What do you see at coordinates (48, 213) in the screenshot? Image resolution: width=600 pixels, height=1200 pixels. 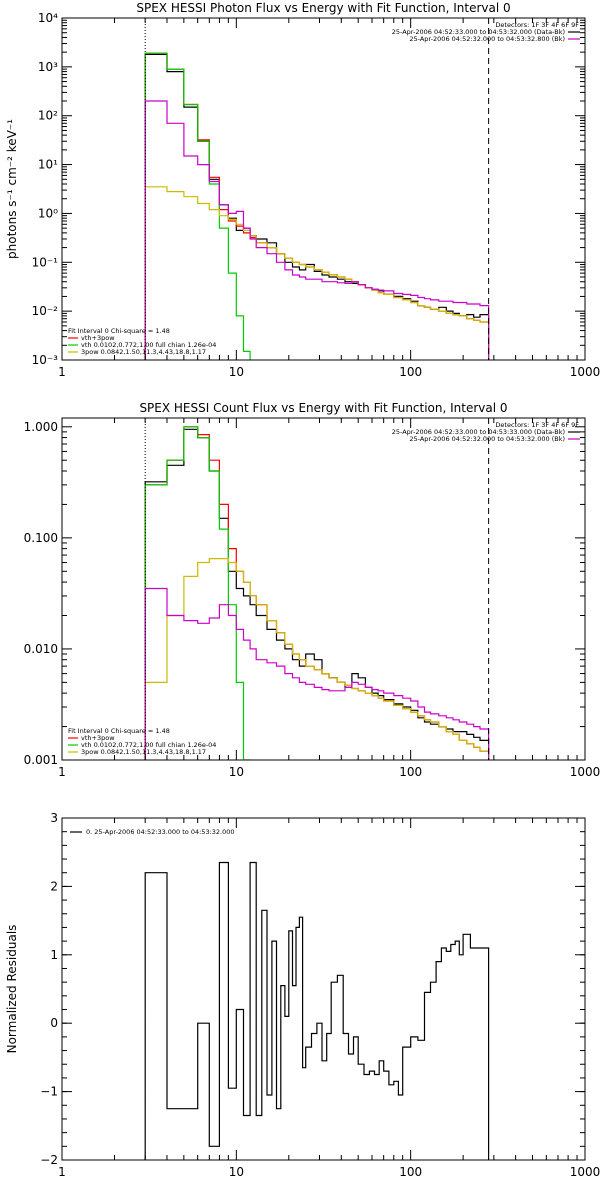 I see `y-tick-label: 10⁰` at bounding box center [48, 213].